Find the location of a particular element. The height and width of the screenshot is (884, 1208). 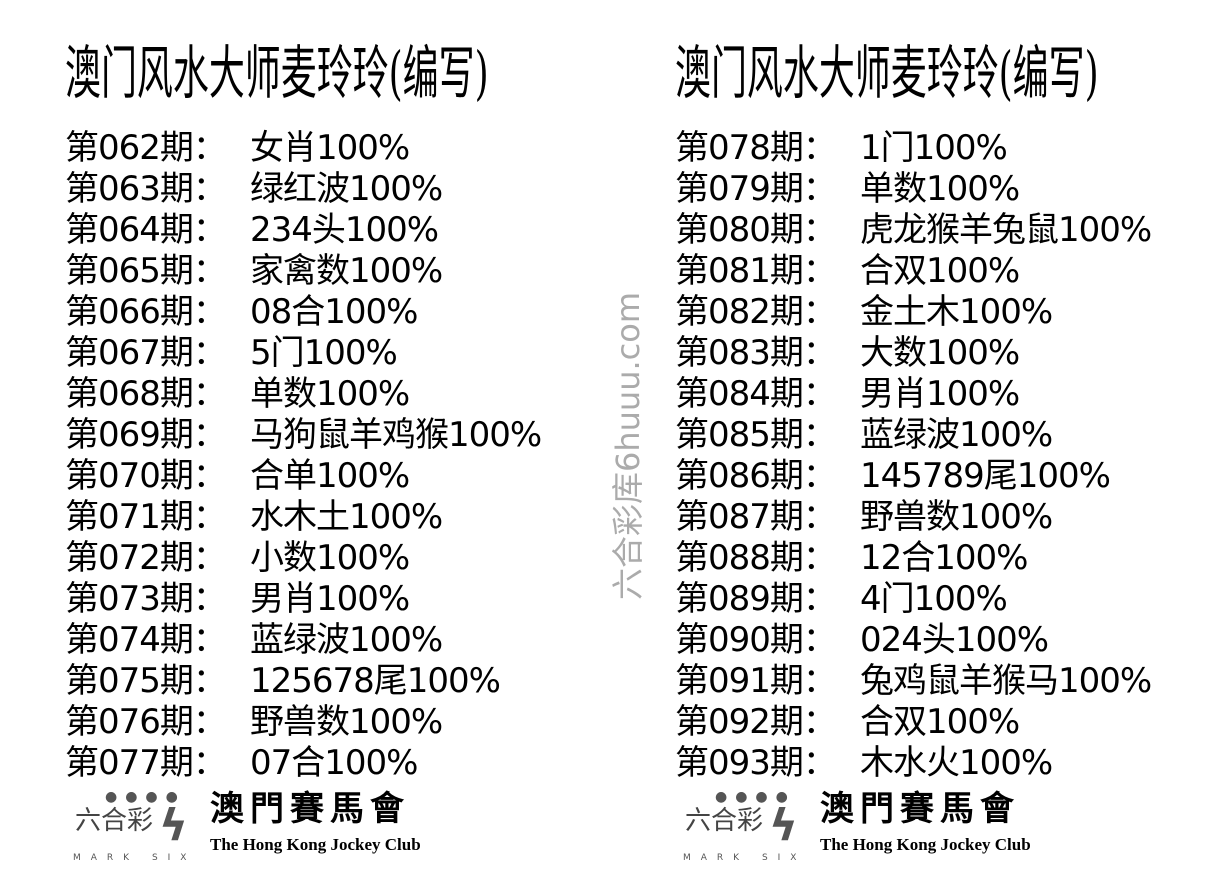

period-label: 第091期： is located at coordinates (756, 681).